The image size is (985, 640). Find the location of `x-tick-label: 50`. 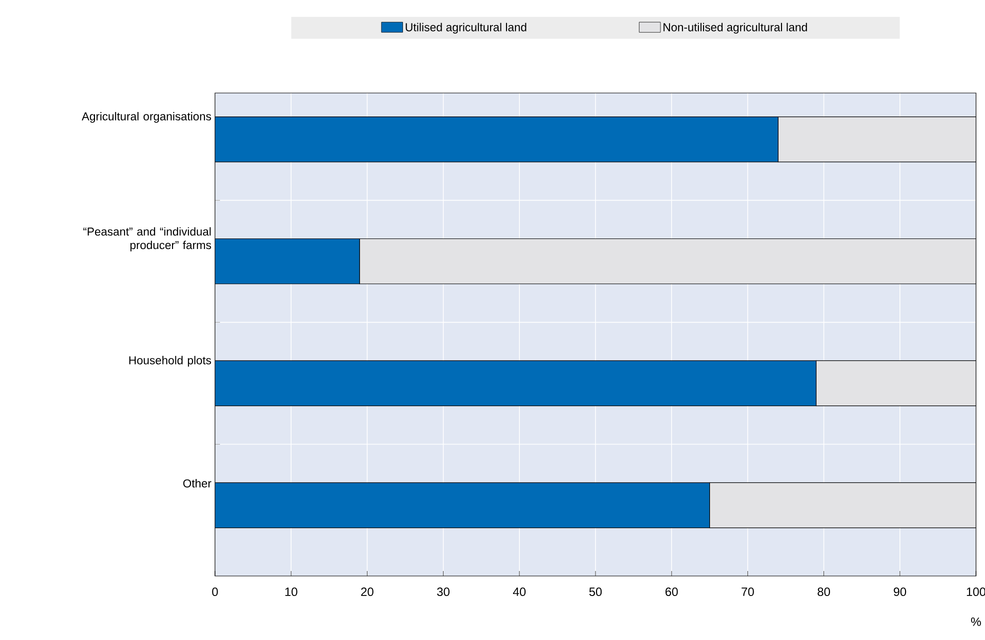

x-tick-label: 50 is located at coordinates (595, 592).